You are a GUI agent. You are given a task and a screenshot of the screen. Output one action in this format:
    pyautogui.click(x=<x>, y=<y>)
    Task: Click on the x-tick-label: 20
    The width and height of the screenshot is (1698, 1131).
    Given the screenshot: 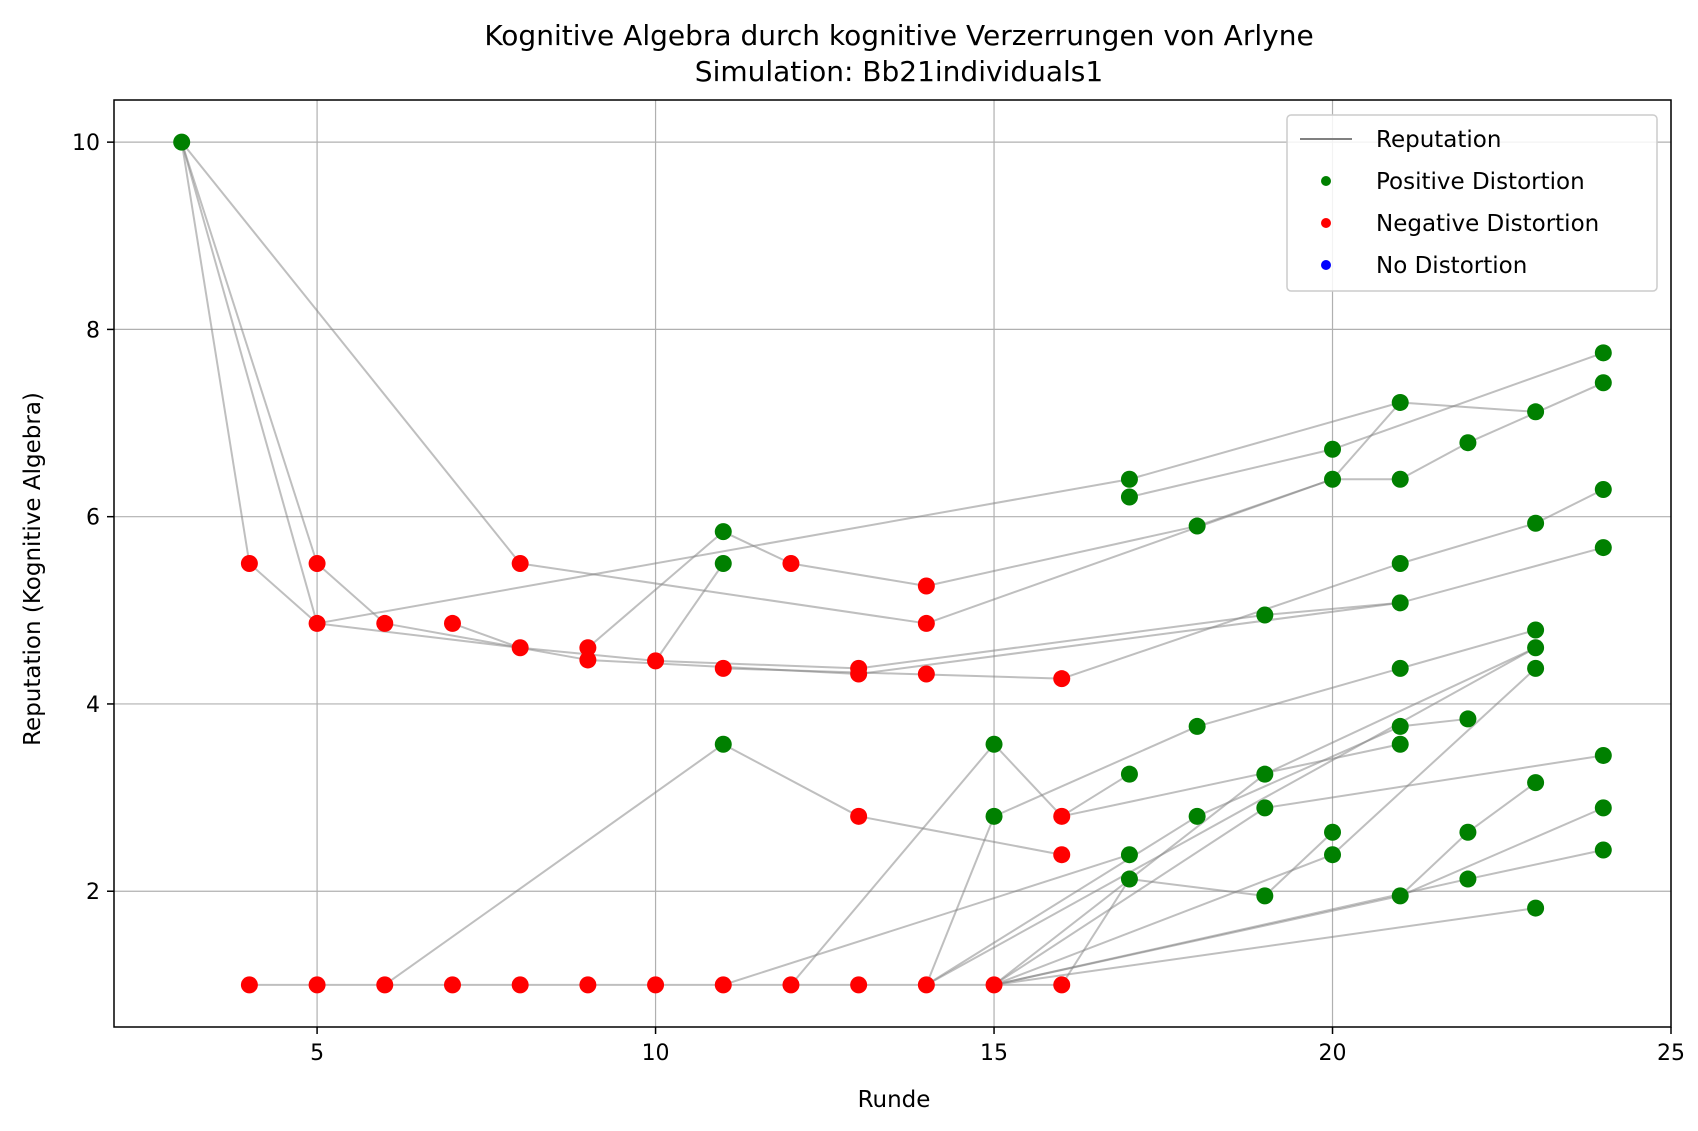 What is the action you would take?
    pyautogui.click(x=1333, y=1053)
    